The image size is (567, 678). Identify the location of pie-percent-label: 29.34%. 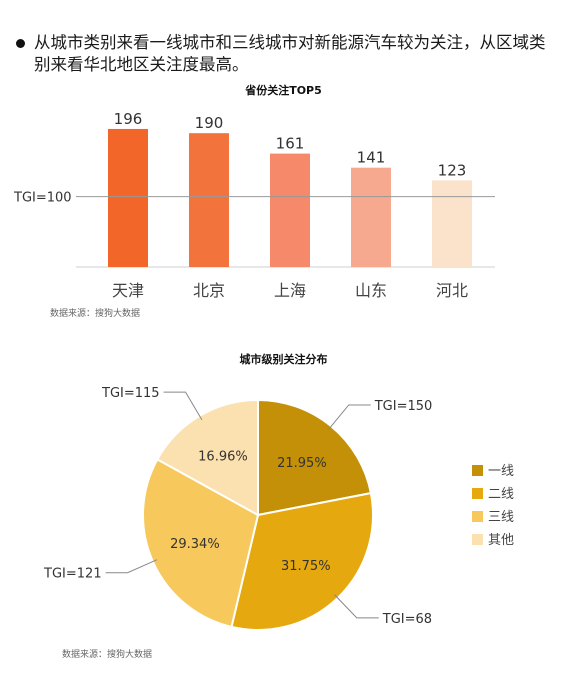
(195, 544).